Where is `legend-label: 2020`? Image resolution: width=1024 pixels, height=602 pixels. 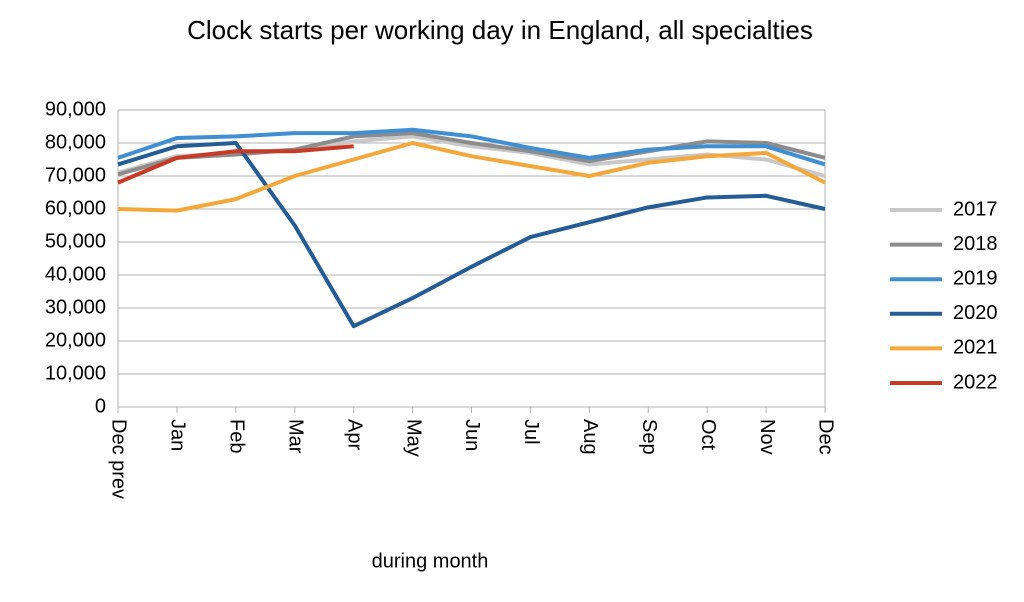 legend-label: 2020 is located at coordinates (975, 313).